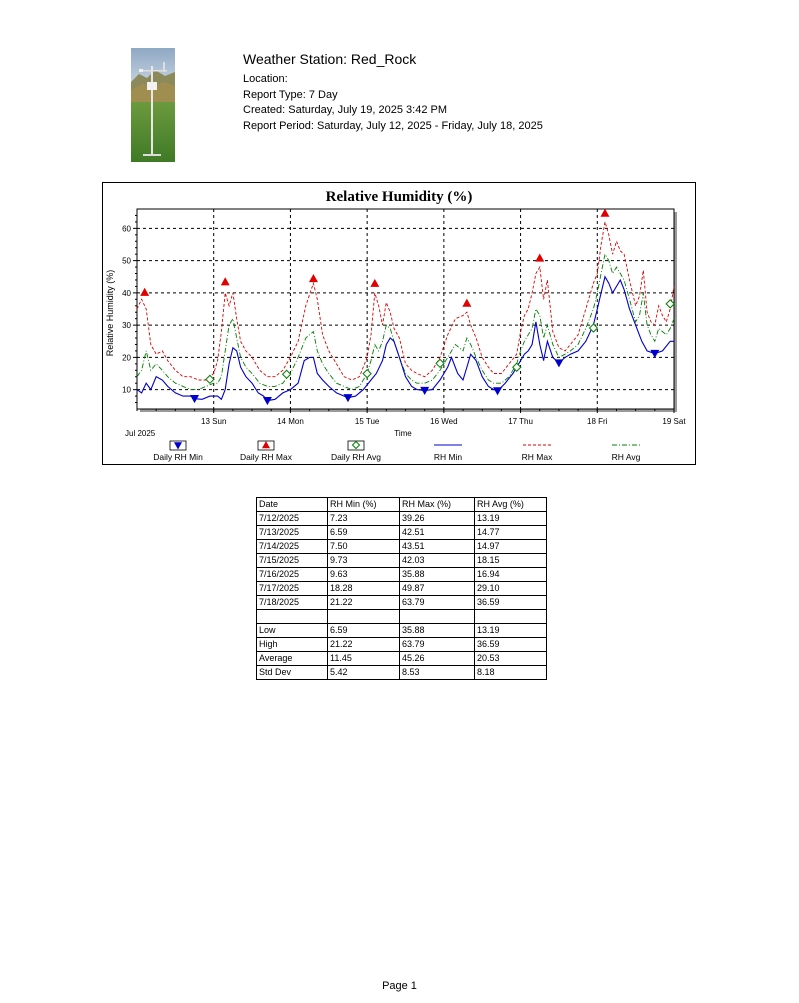 The image size is (799, 1003). I want to click on table-summary-row-cell: High, so click(292, 644).